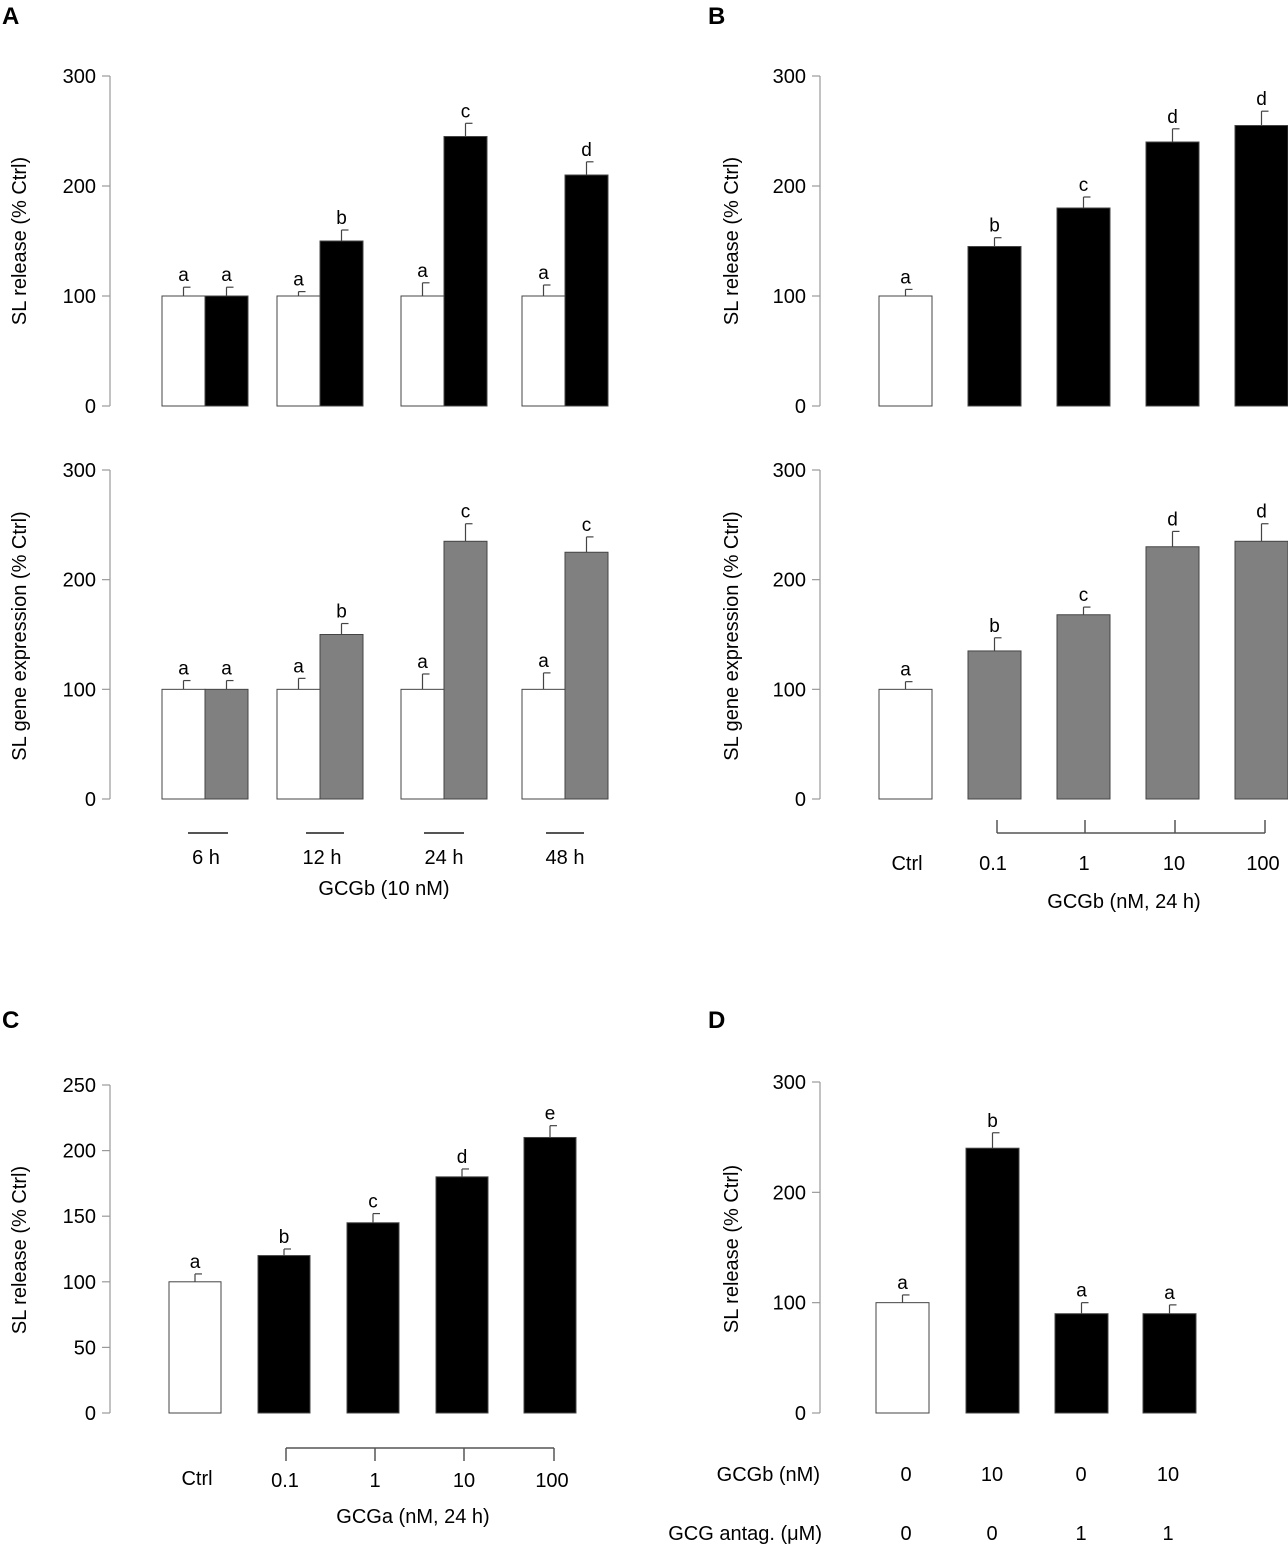 This screenshot has height=1546, width=1288. Describe the element at coordinates (789, 187) in the screenshot. I see `b-release-y-tick-label: 200` at that location.